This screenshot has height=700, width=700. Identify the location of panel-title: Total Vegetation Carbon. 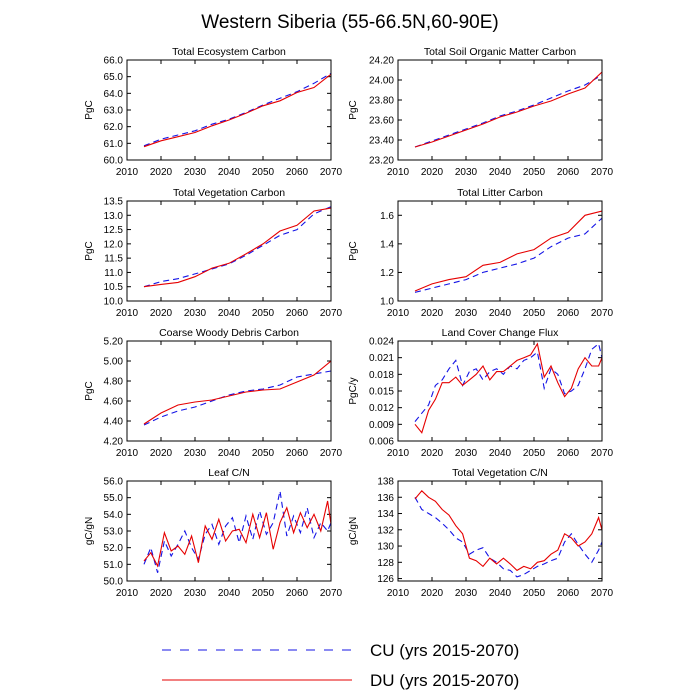
(229, 193).